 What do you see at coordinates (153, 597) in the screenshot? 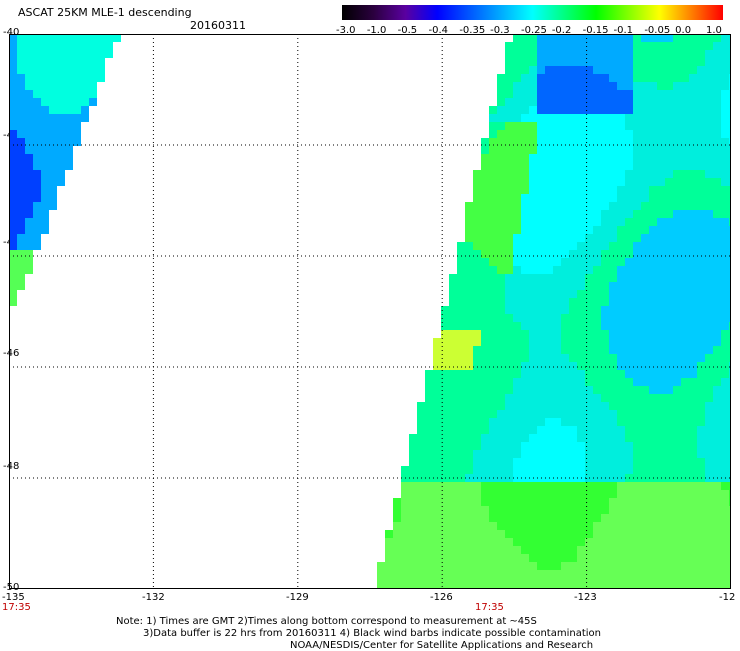
I see `lon-tick-132: -132` at bounding box center [153, 597].